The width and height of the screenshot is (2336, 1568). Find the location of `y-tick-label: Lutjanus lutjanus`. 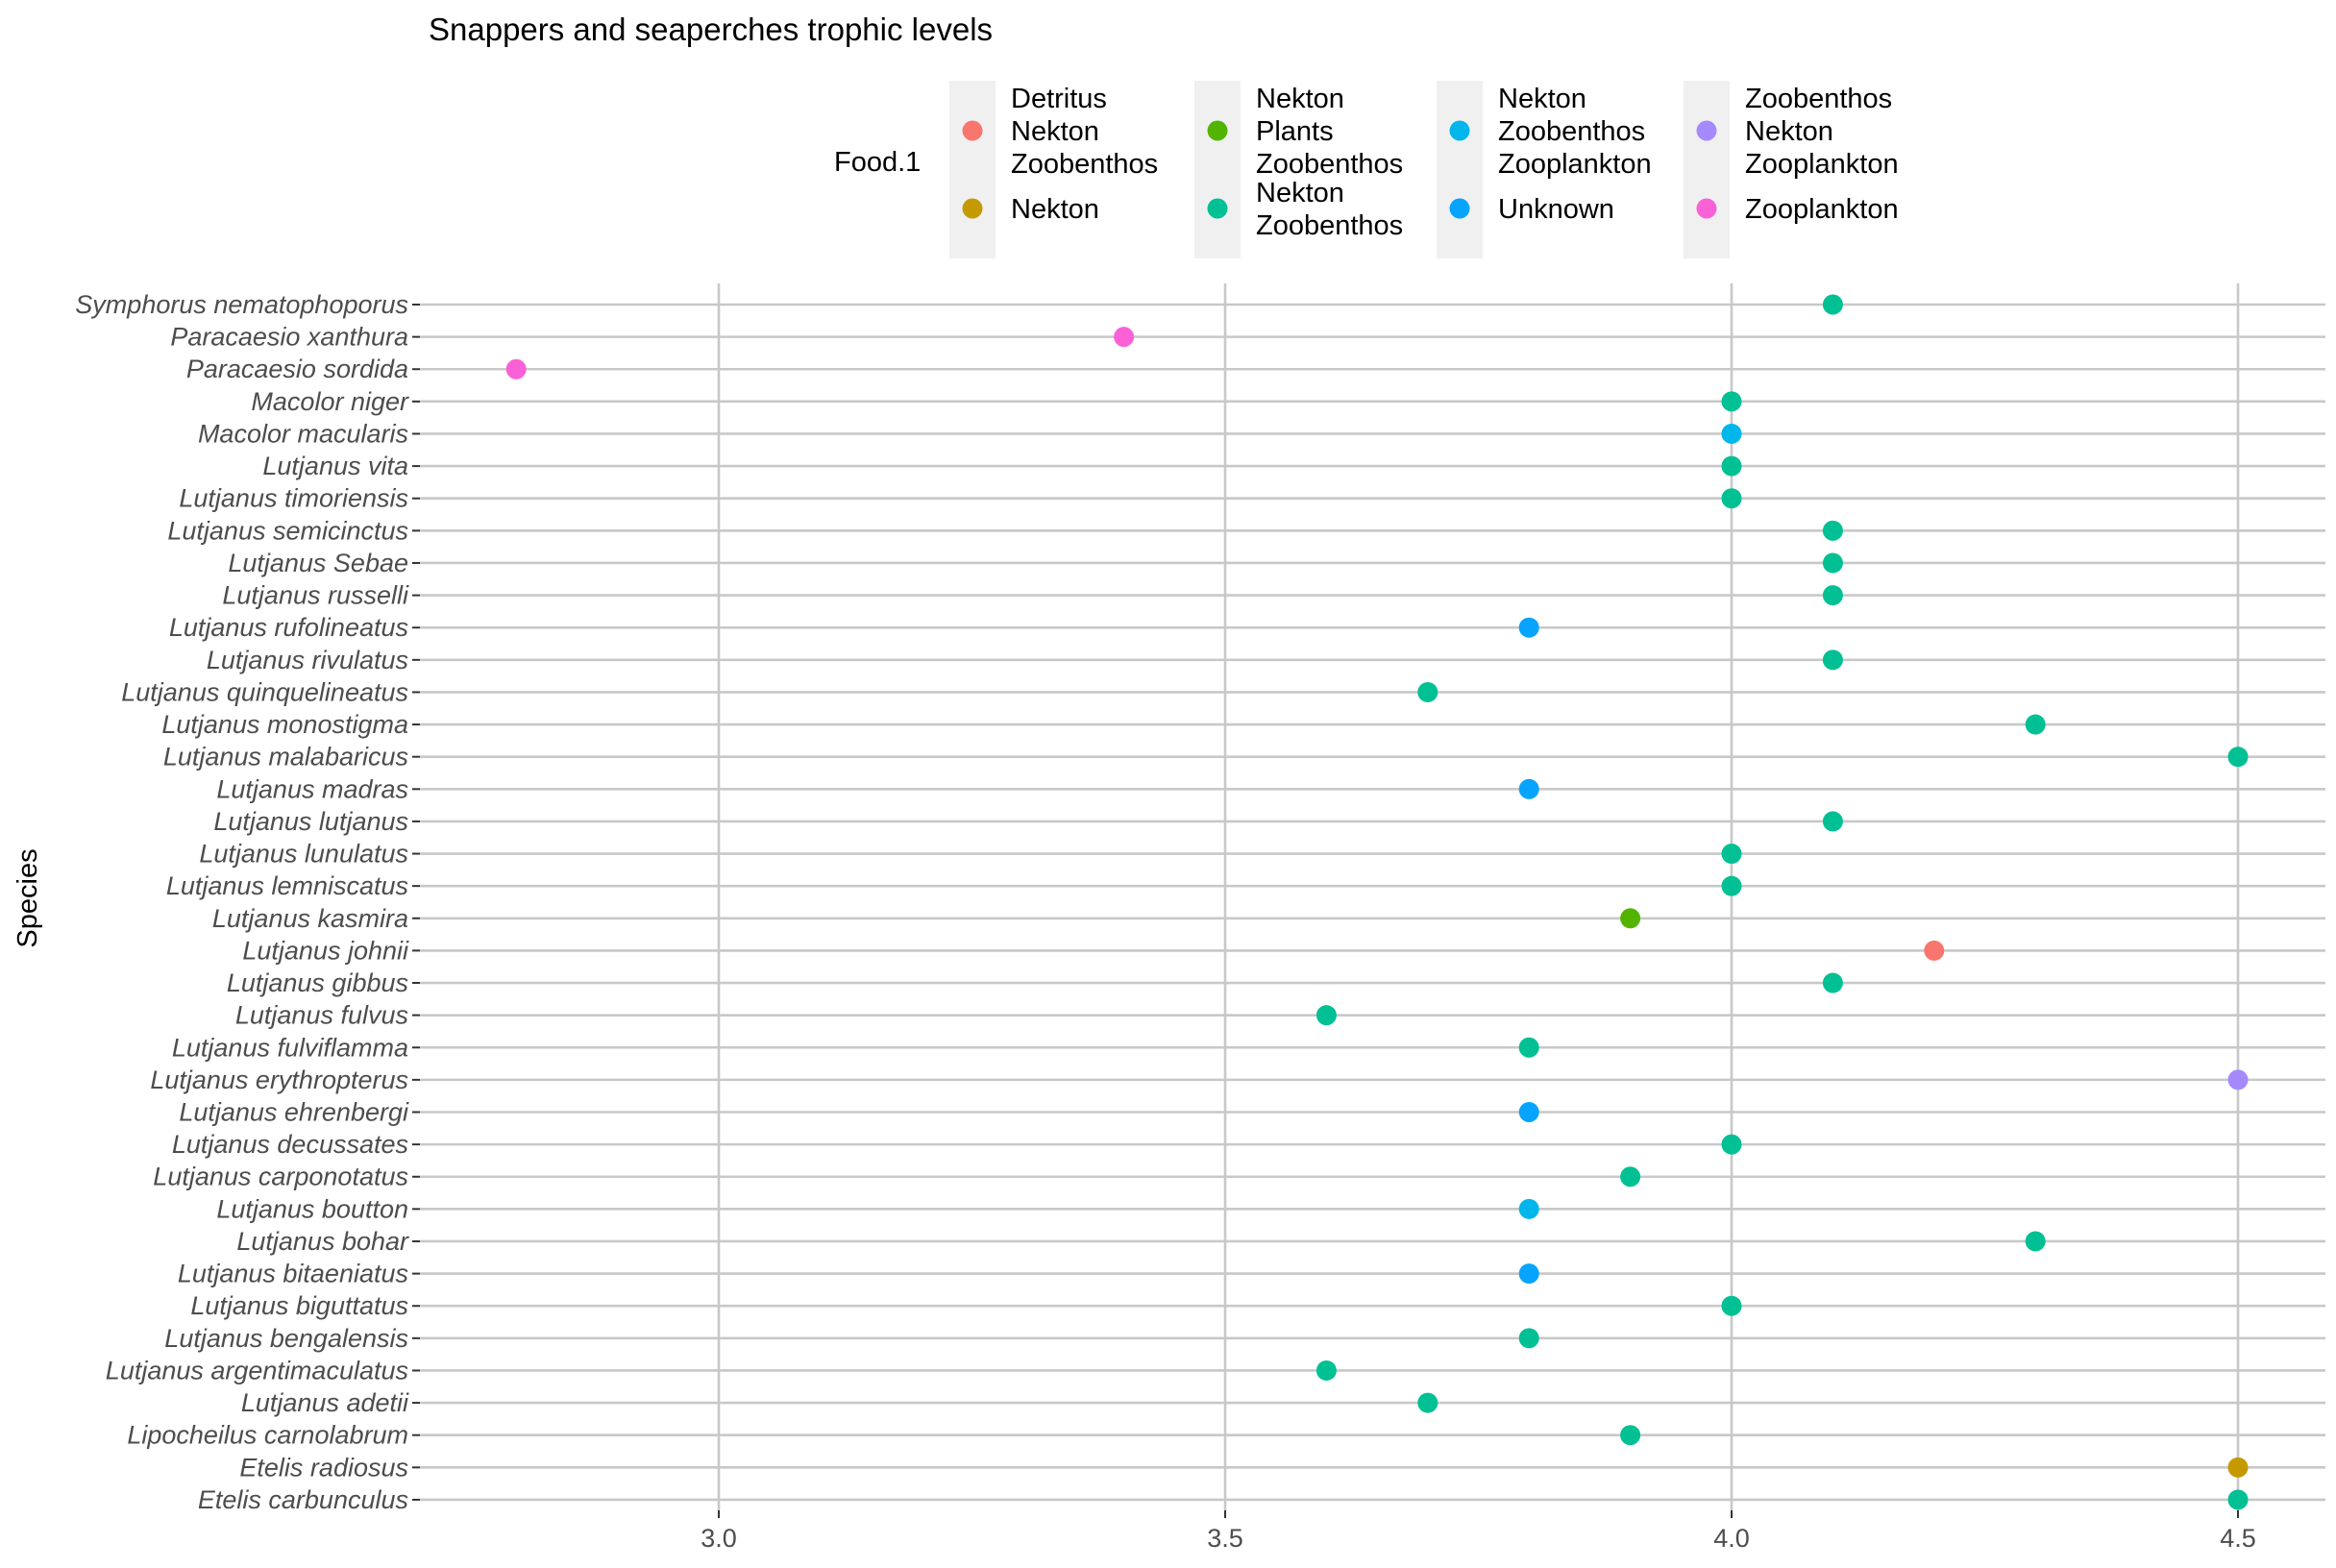

y-tick-label: Lutjanus lutjanus is located at coordinates (310, 821).